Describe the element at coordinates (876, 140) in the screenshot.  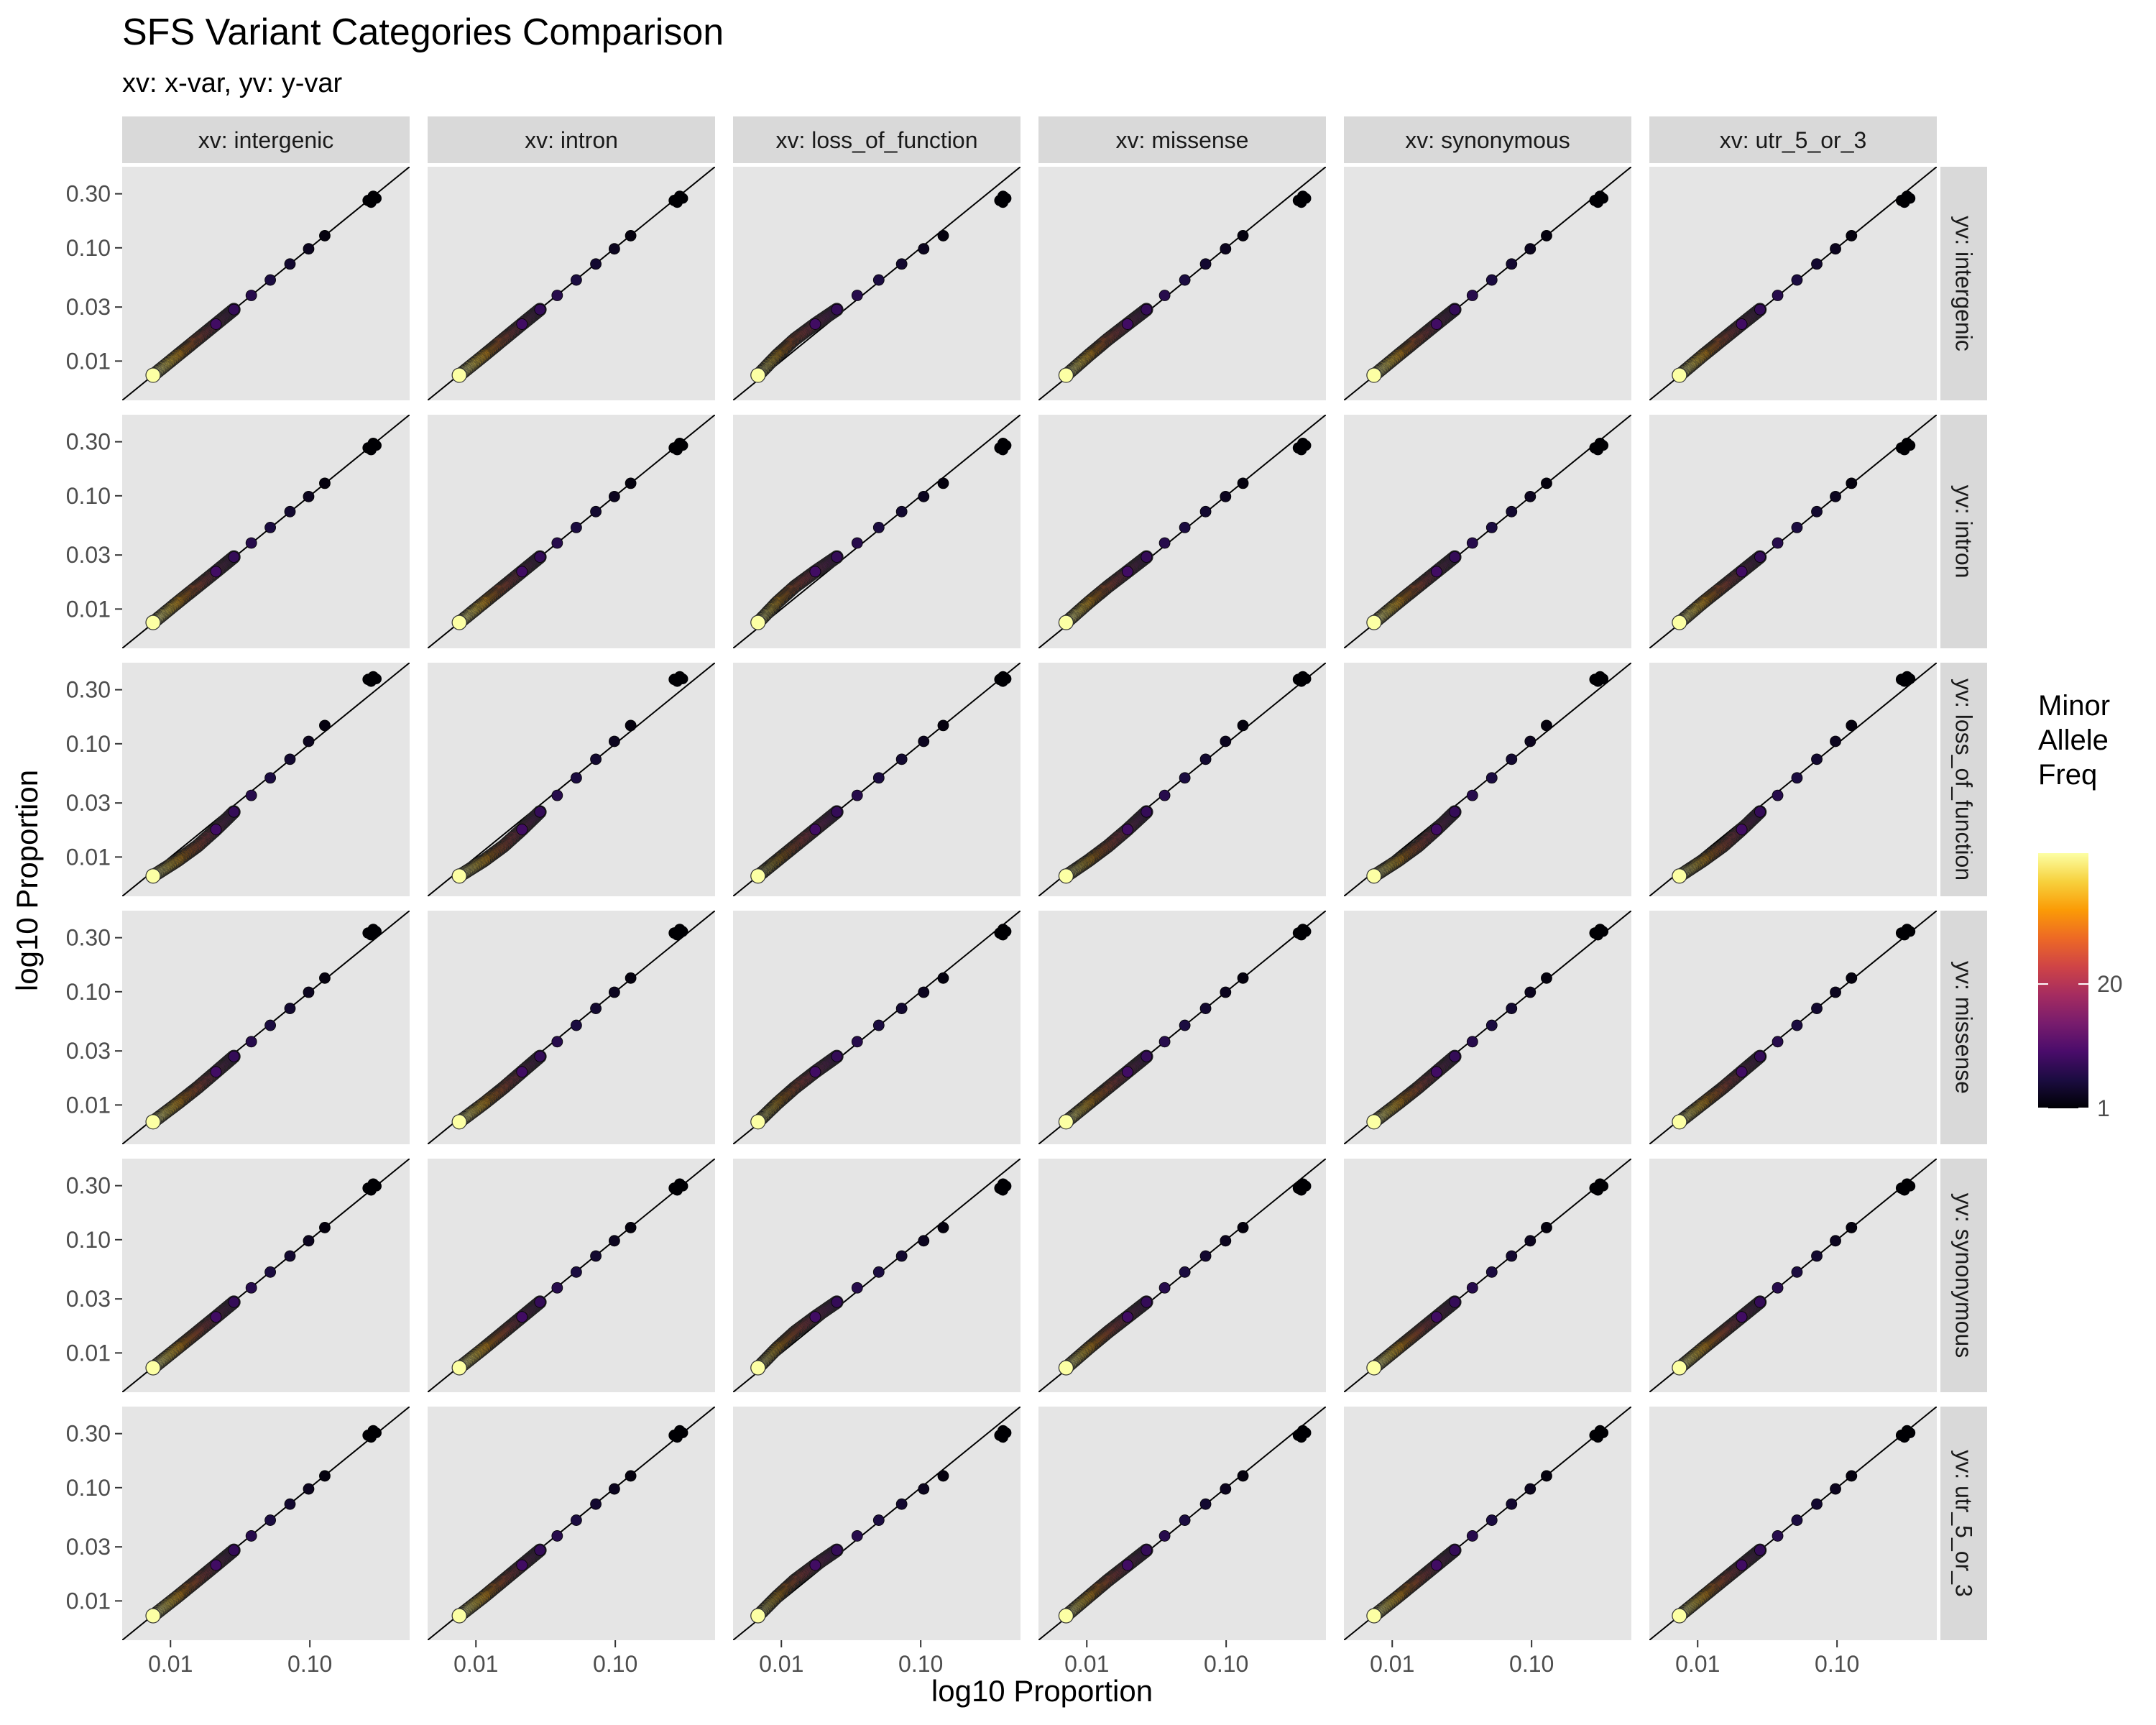
I see `col-strip-label: xv: loss_of_function` at that location.